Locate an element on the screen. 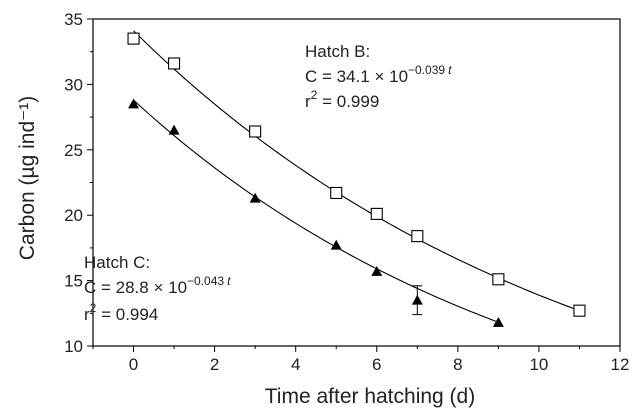 This screenshot has width=633, height=411. annotation-hatch-c-r2: r2 = 0.994 is located at coordinates (121, 312).